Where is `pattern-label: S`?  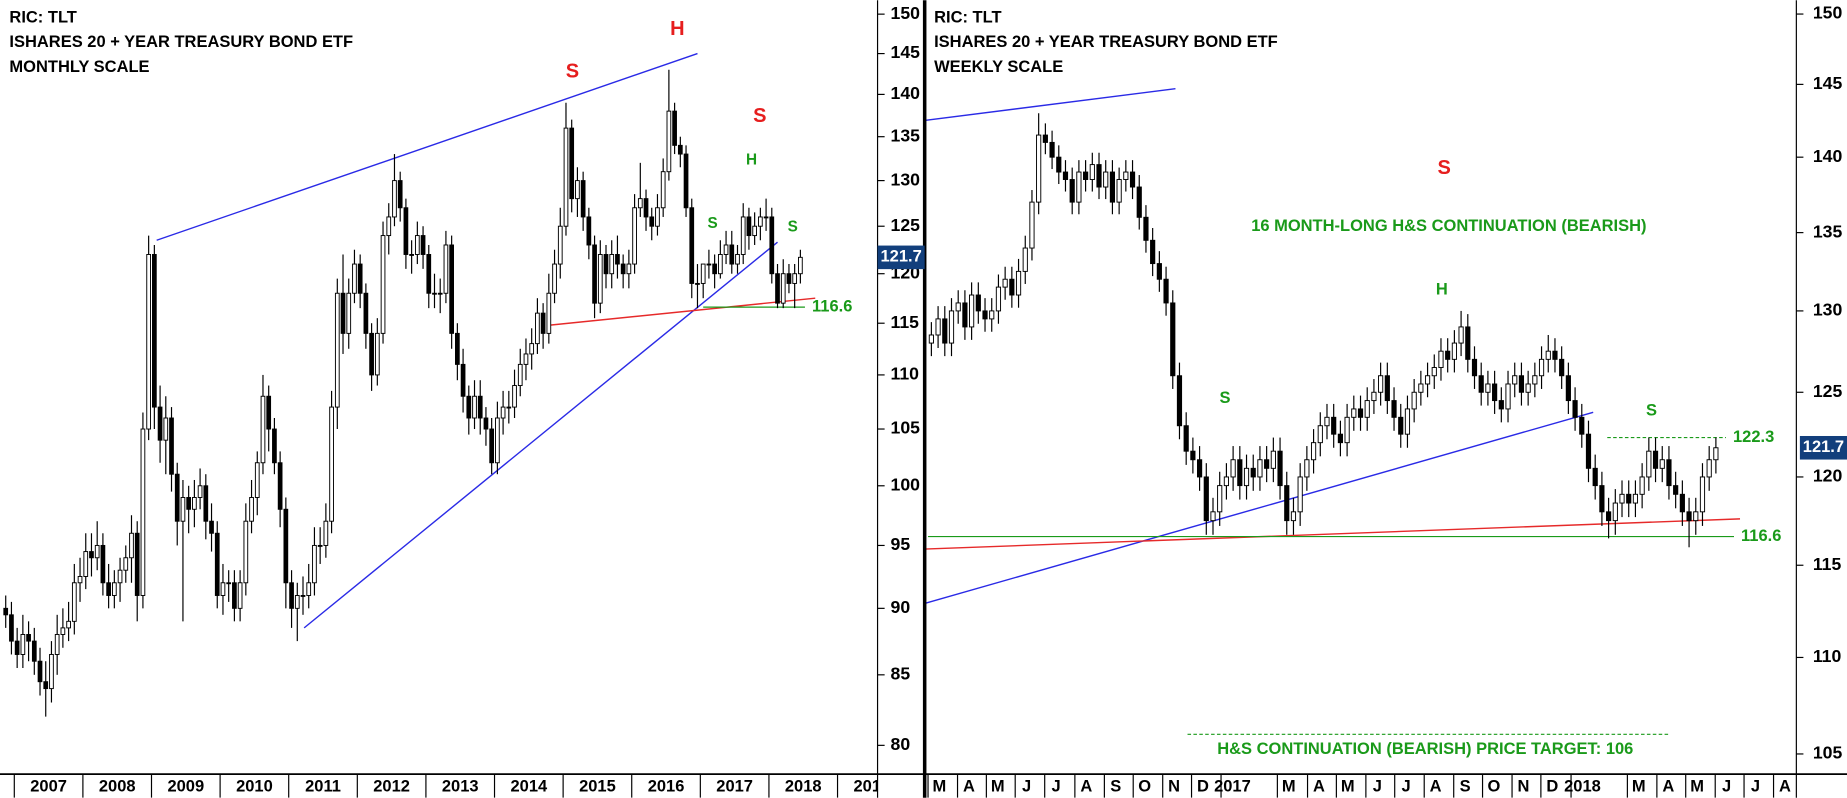 pattern-label: S is located at coordinates (1651, 411).